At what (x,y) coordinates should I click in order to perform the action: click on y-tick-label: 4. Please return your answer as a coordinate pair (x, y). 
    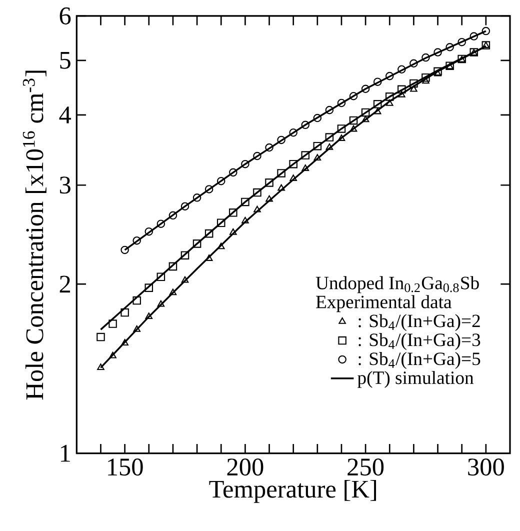
    Looking at the image, I should click on (65, 115).